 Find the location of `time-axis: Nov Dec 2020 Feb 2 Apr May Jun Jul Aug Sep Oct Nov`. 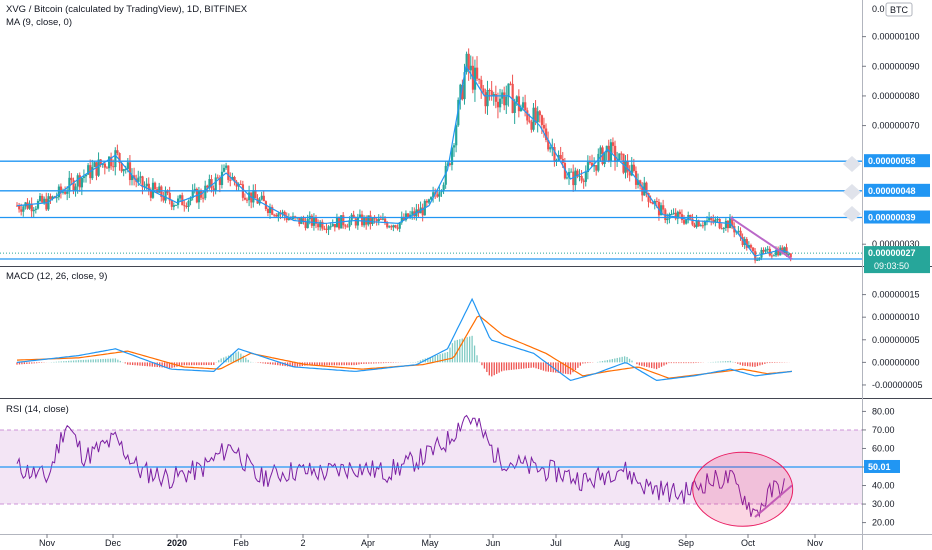

time-axis: Nov Dec 2020 Feb 2 Apr May Jun Jul Aug Sep Oct Nov is located at coordinates (431, 541).